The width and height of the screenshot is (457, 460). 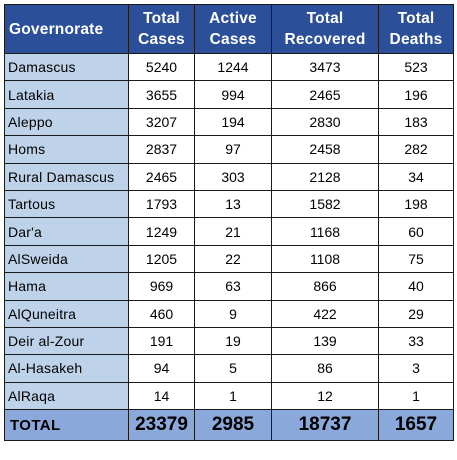 What do you see at coordinates (66, 286) in the screenshot?
I see `governorate-name: Hama` at bounding box center [66, 286].